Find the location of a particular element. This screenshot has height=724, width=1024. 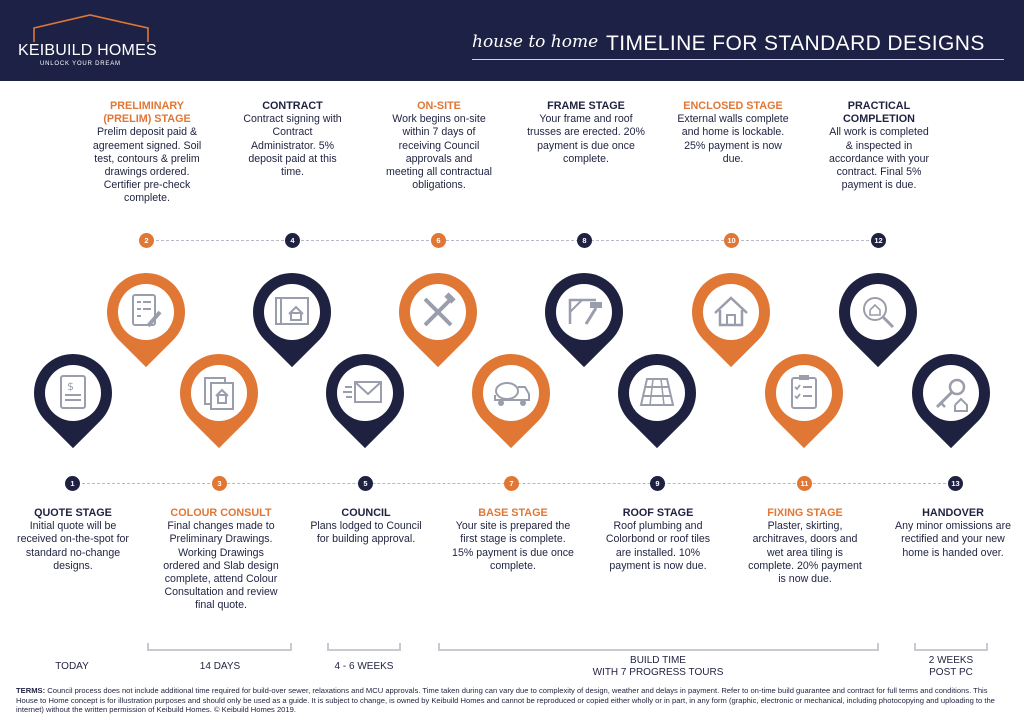

stage-5-pin is located at coordinates (365, 393).